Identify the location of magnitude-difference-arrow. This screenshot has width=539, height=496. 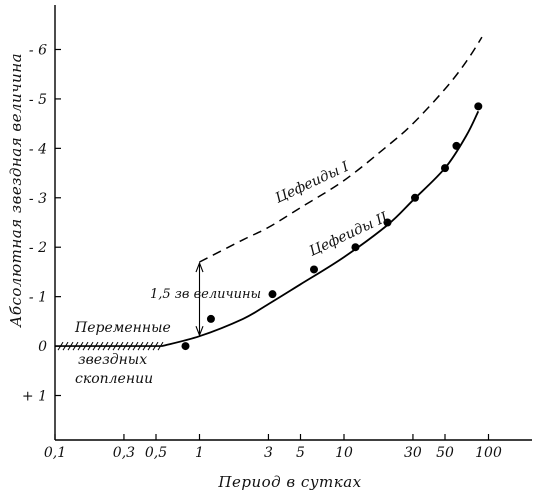
(199, 299).